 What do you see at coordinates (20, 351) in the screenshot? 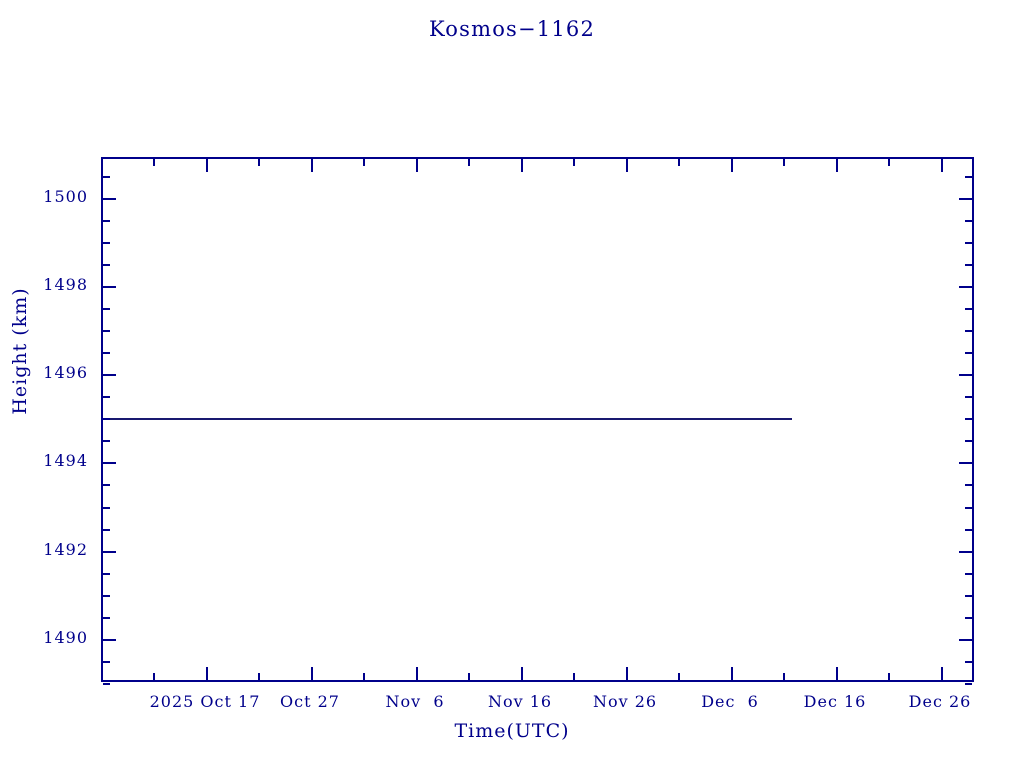
I see `y-axis-title: Height (km)` at bounding box center [20, 351].